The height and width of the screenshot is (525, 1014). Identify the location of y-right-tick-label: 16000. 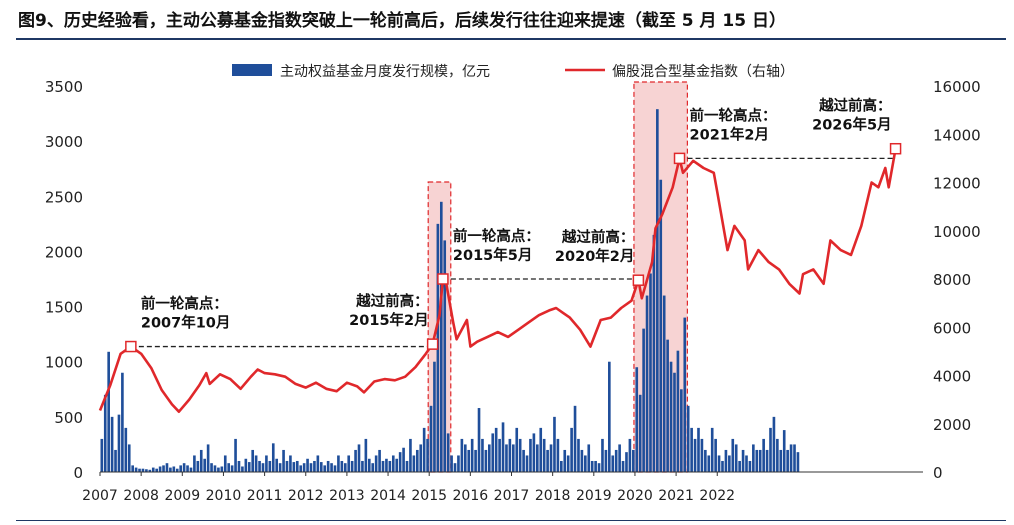
(957, 87).